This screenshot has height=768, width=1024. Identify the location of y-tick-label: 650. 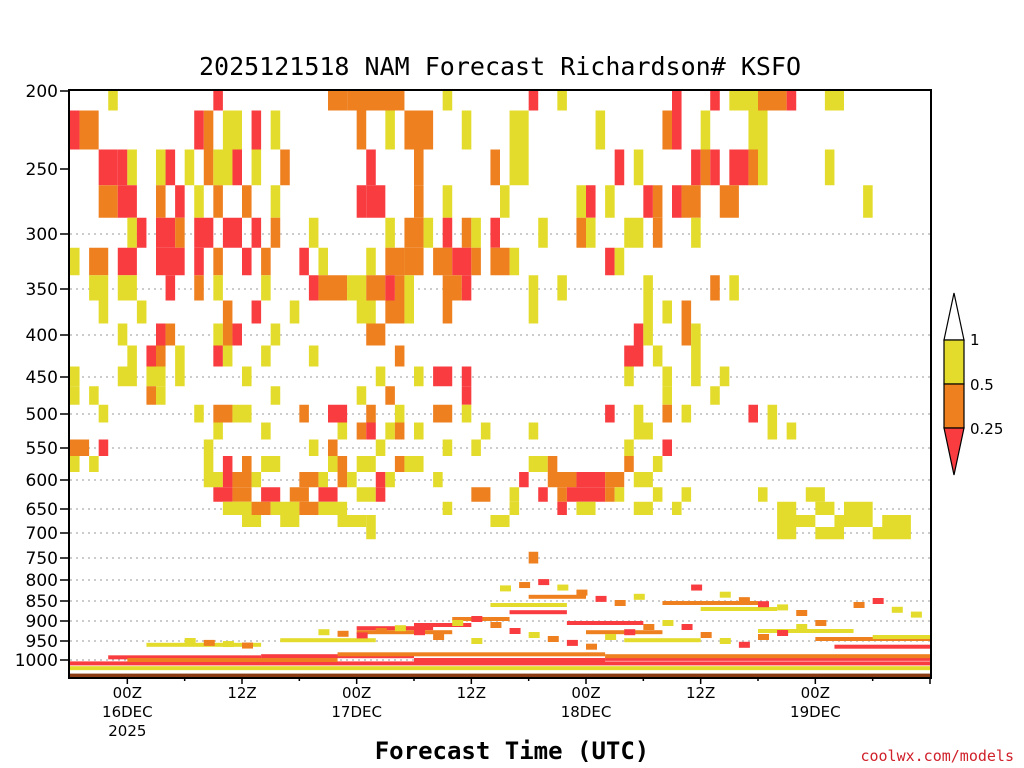
(42, 510).